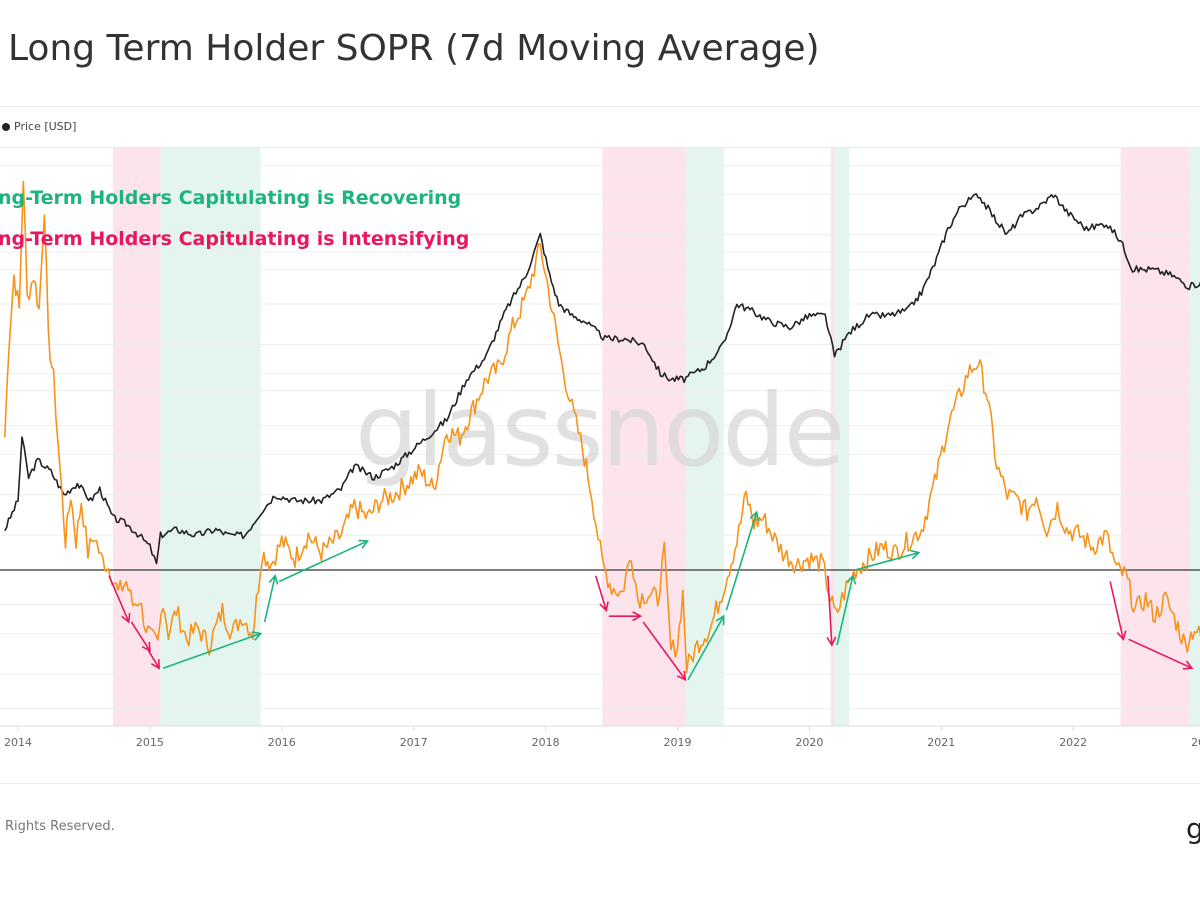 The image size is (1200, 900). What do you see at coordinates (600, 783) in the screenshot?
I see `footer-divider` at bounding box center [600, 783].